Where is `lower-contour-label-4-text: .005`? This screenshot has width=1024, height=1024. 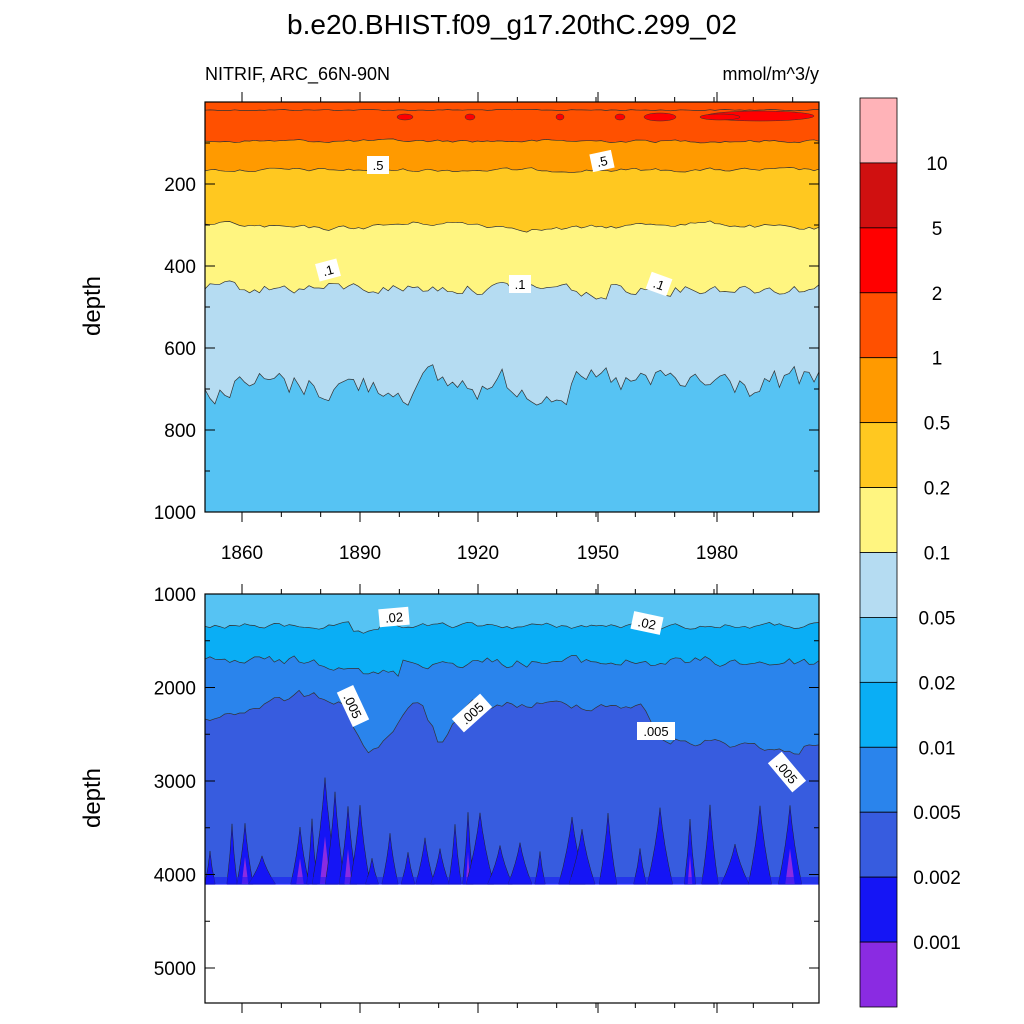
lower-contour-label-4-text: .005 is located at coordinates (655, 731).